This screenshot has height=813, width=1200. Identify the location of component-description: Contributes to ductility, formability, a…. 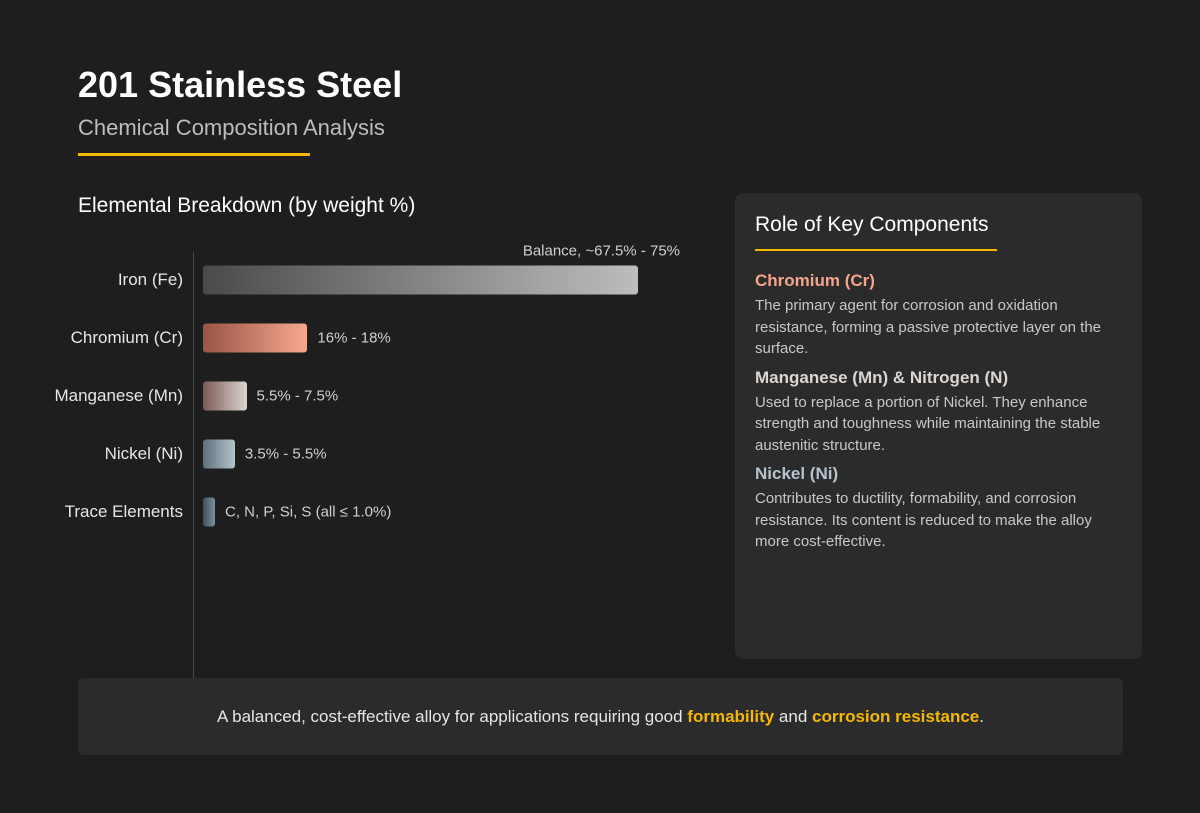
(923, 520).